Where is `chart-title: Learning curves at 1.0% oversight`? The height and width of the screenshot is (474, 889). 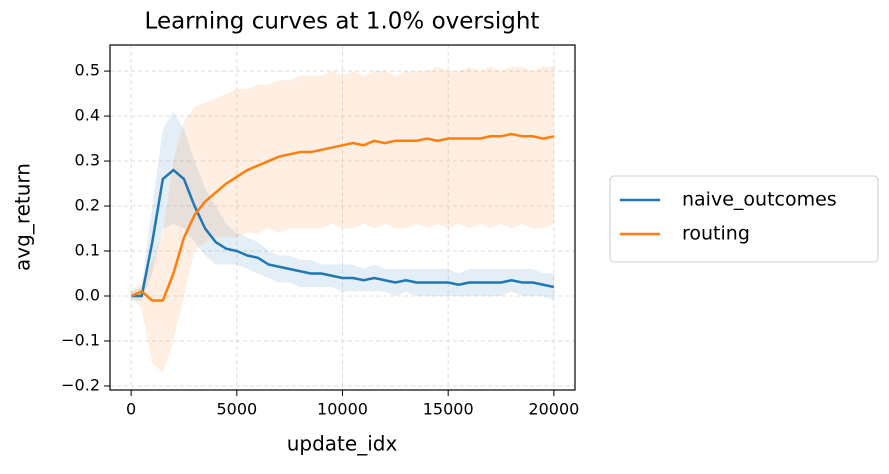 chart-title: Learning curves at 1.0% oversight is located at coordinates (342, 22).